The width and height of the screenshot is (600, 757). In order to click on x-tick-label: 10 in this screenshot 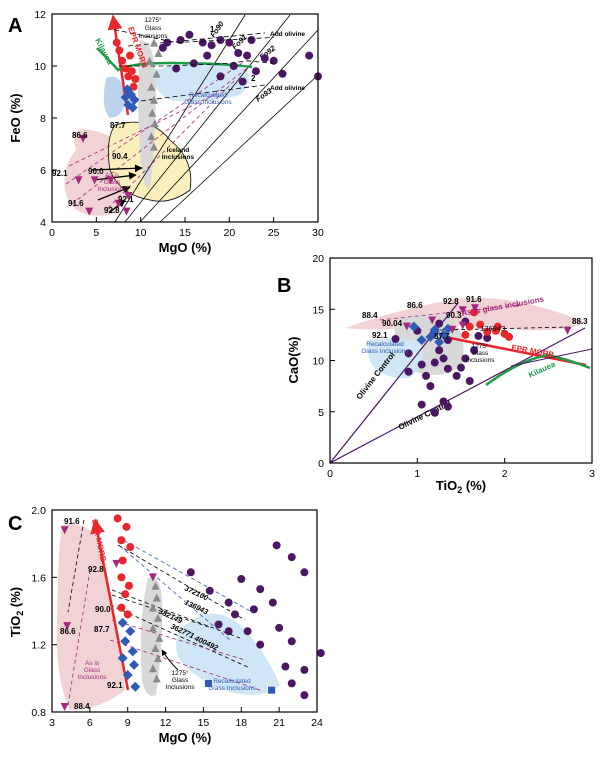, I will do `click(141, 233)`.